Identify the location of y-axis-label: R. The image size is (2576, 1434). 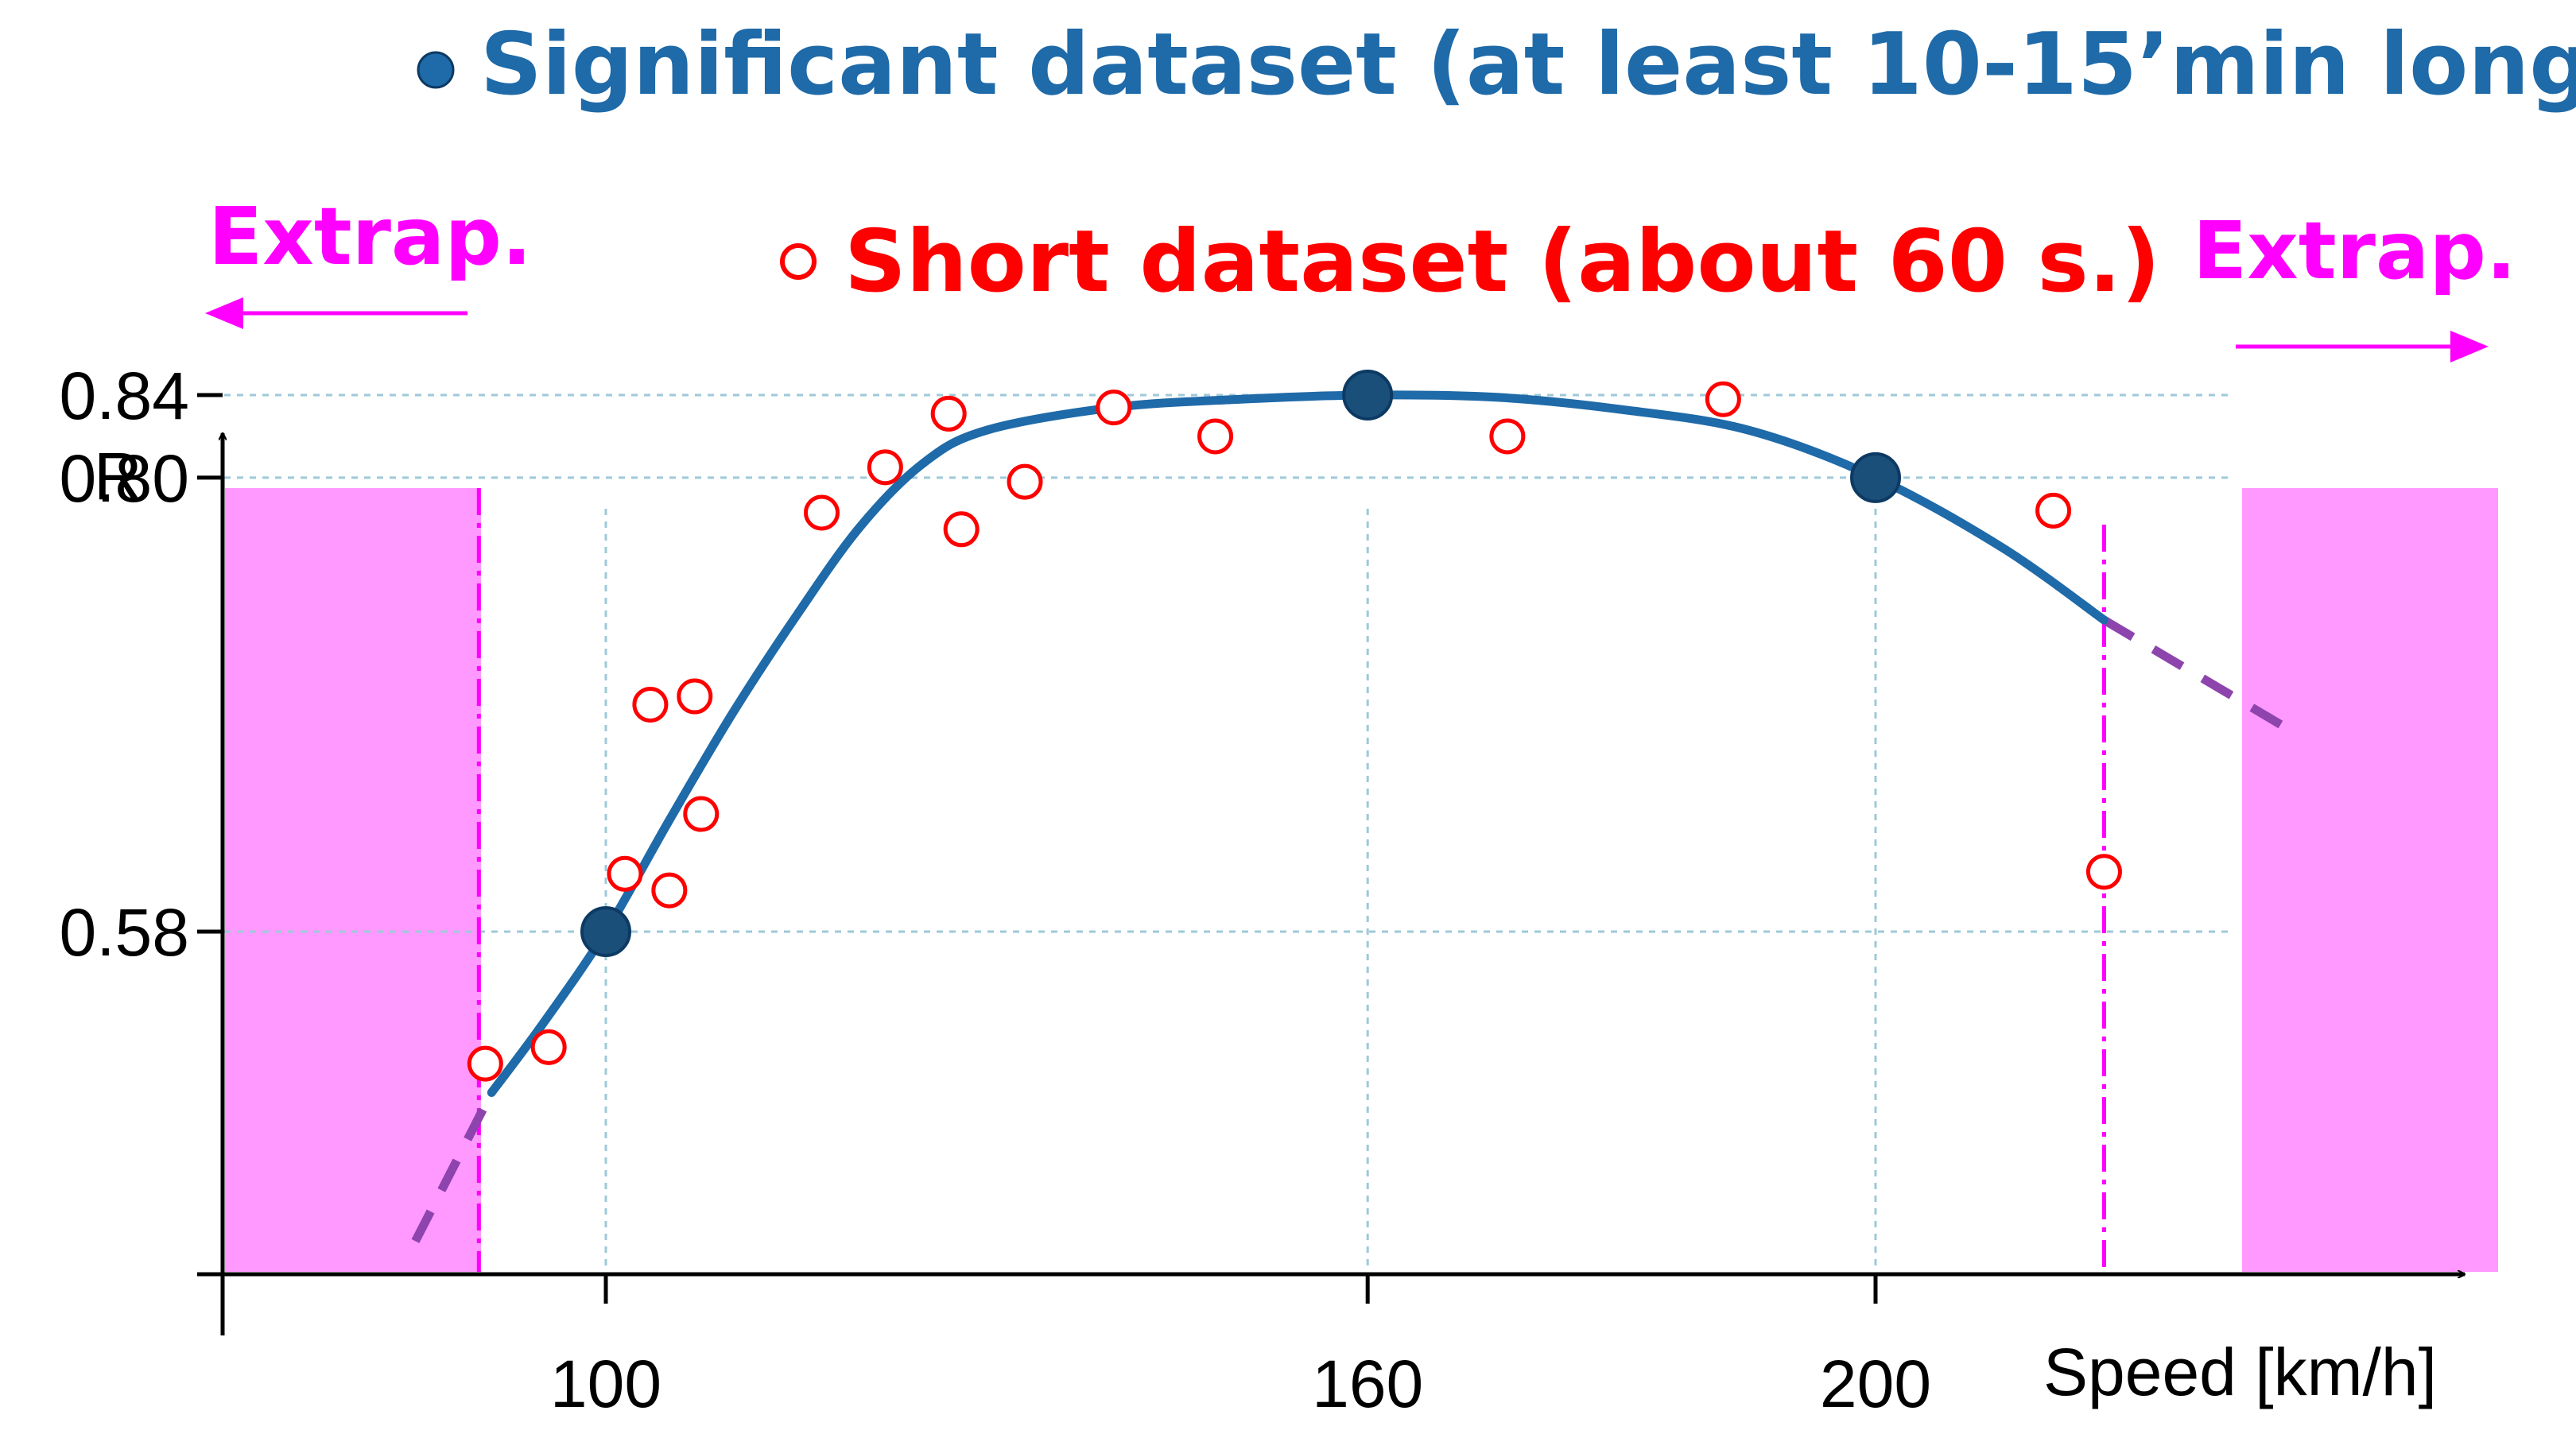
(118, 477).